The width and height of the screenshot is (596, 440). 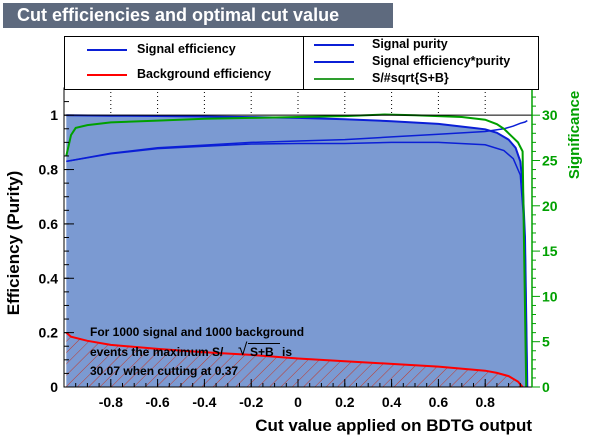 I want to click on signal-purity-line, so click(x=297, y=141).